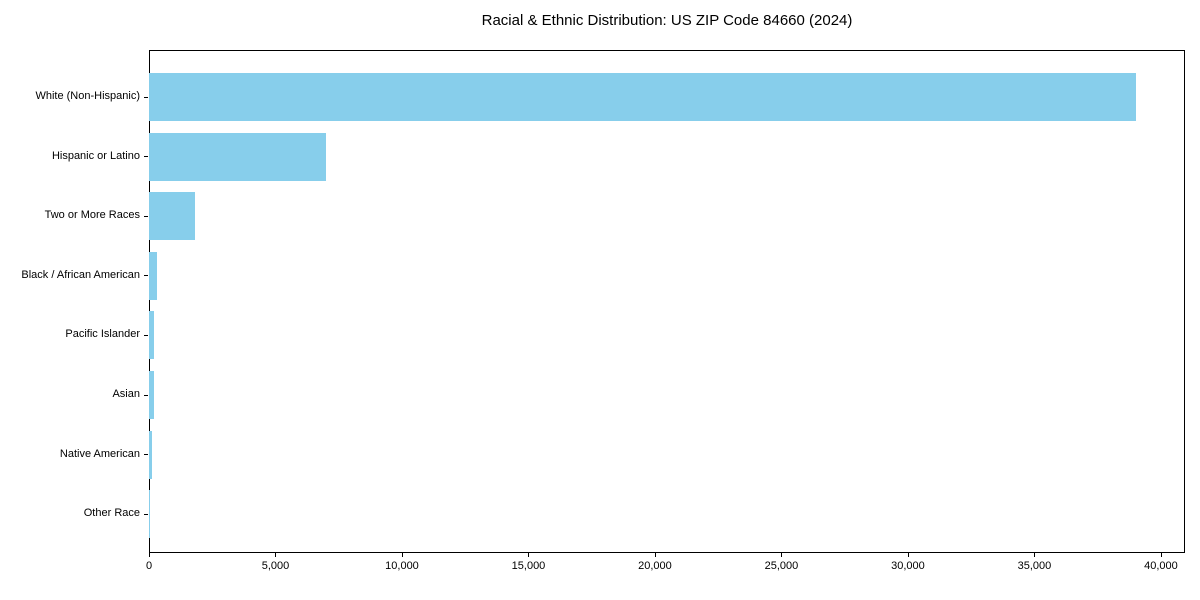  Describe the element at coordinates (99, 453) in the screenshot. I see `y-tick-label: Native American` at that location.